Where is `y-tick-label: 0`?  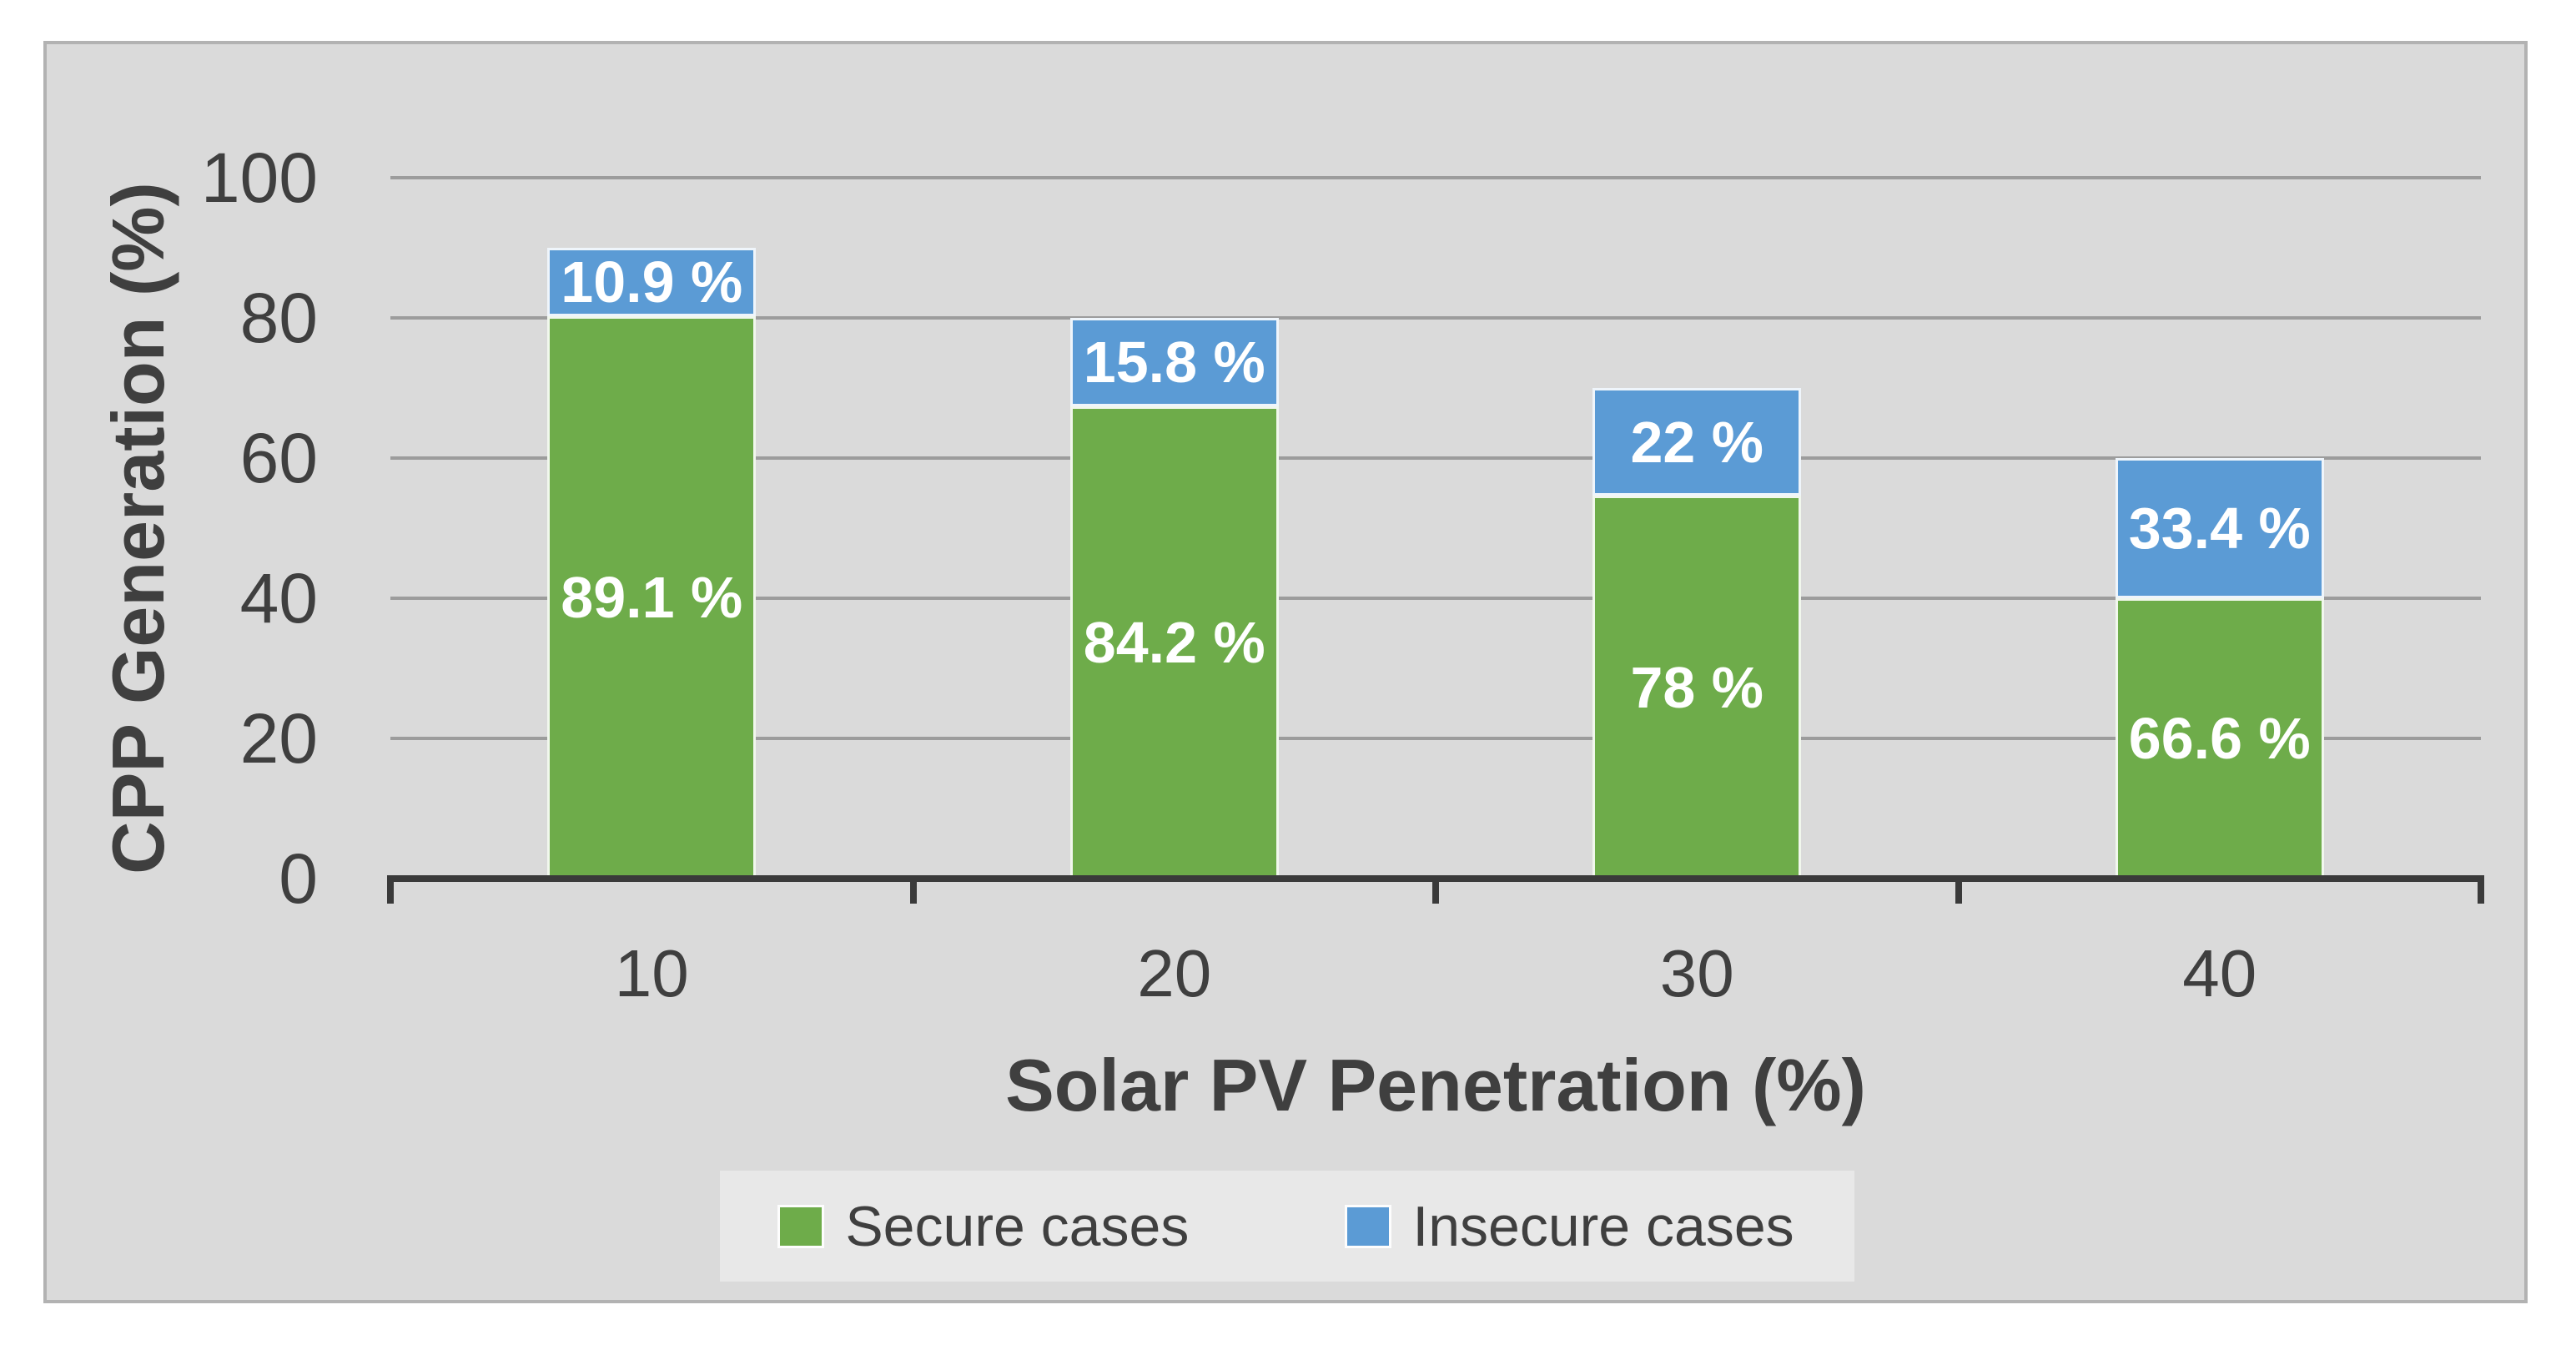 y-tick-label: 0 is located at coordinates (298, 878).